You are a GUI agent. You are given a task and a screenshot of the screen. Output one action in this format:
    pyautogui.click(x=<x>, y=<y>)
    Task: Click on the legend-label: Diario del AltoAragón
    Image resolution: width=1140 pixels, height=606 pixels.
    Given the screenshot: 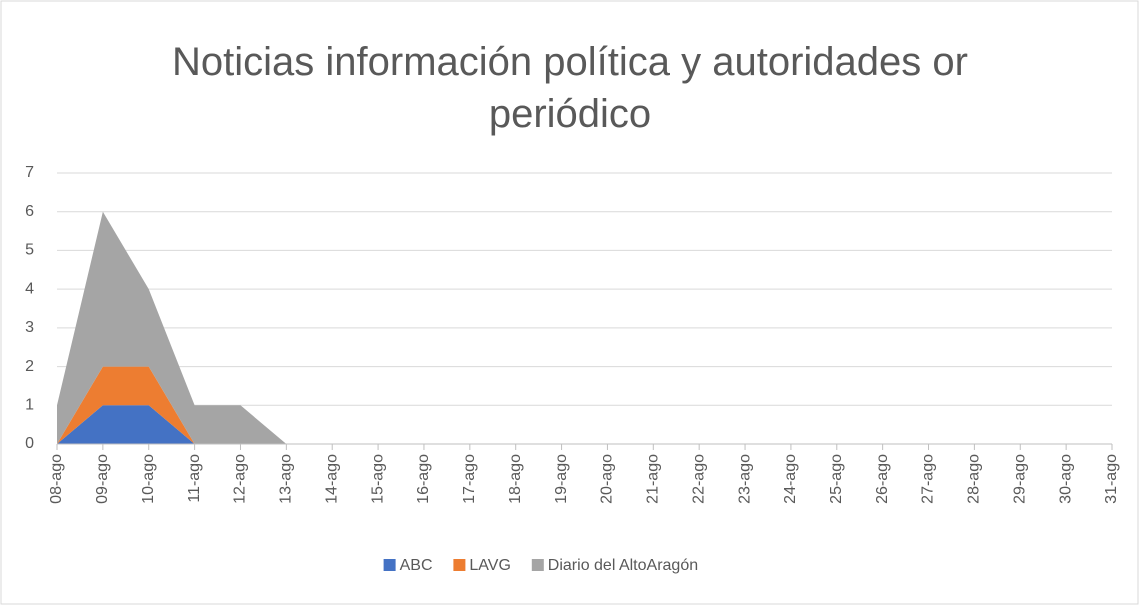 What is the action you would take?
    pyautogui.click(x=623, y=565)
    